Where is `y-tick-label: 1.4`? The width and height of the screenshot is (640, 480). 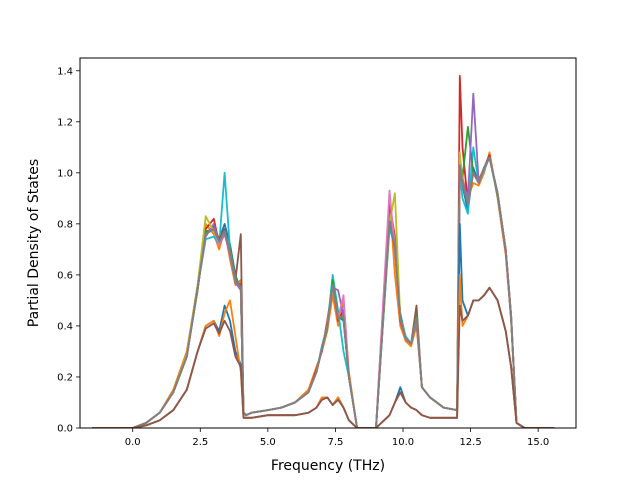 y-tick-label: 1.4 is located at coordinates (65, 71).